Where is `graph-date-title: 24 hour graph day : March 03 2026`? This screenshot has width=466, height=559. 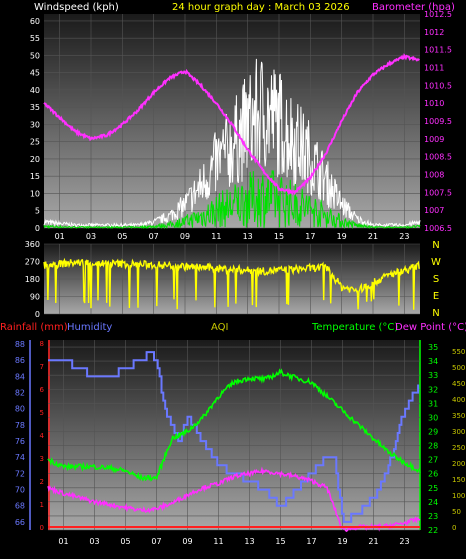
graph-date-title: 24 hour graph day : March 03 2026 is located at coordinates (261, 7).